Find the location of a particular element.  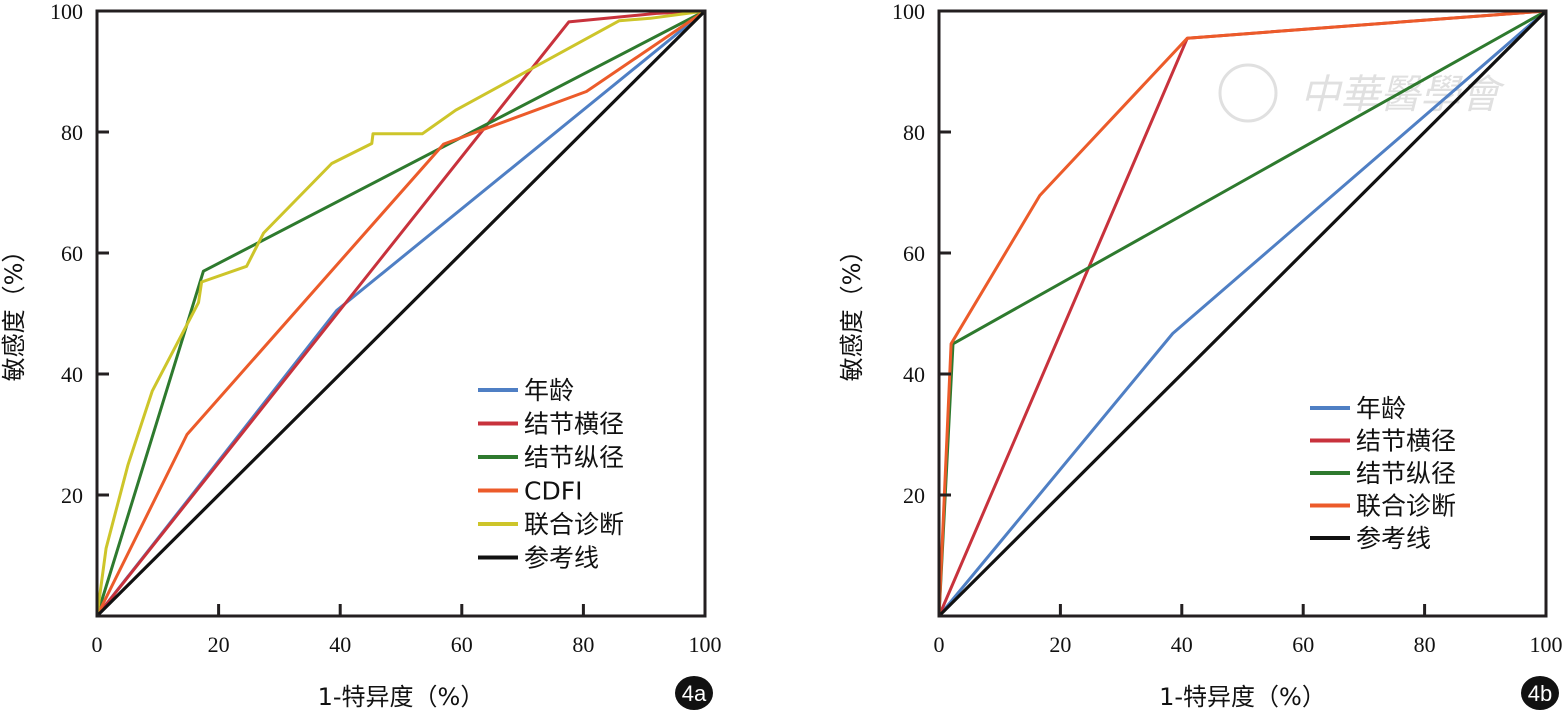

watermark-seal-icon is located at coordinates (1248, 93).